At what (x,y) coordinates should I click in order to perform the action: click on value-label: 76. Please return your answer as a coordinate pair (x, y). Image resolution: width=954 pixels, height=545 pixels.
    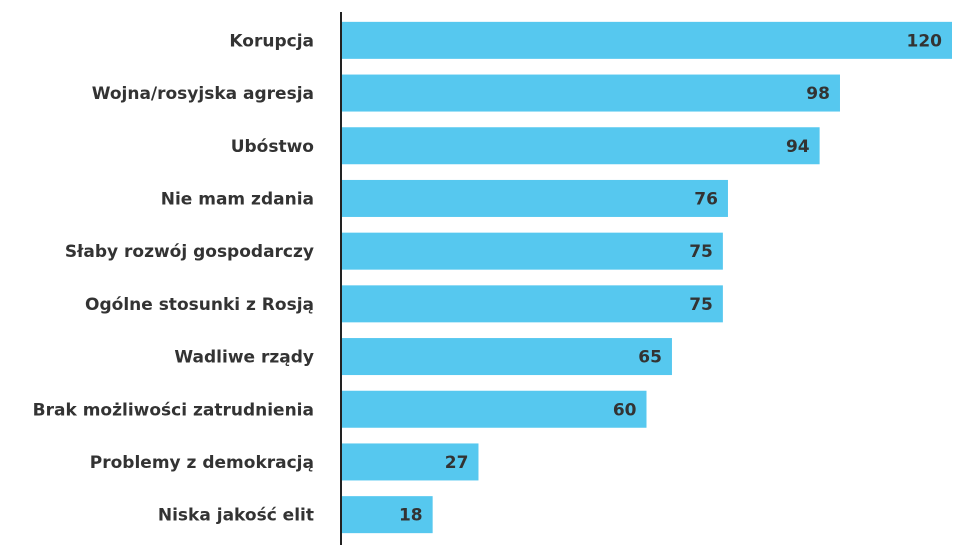
    Looking at the image, I should click on (706, 199).